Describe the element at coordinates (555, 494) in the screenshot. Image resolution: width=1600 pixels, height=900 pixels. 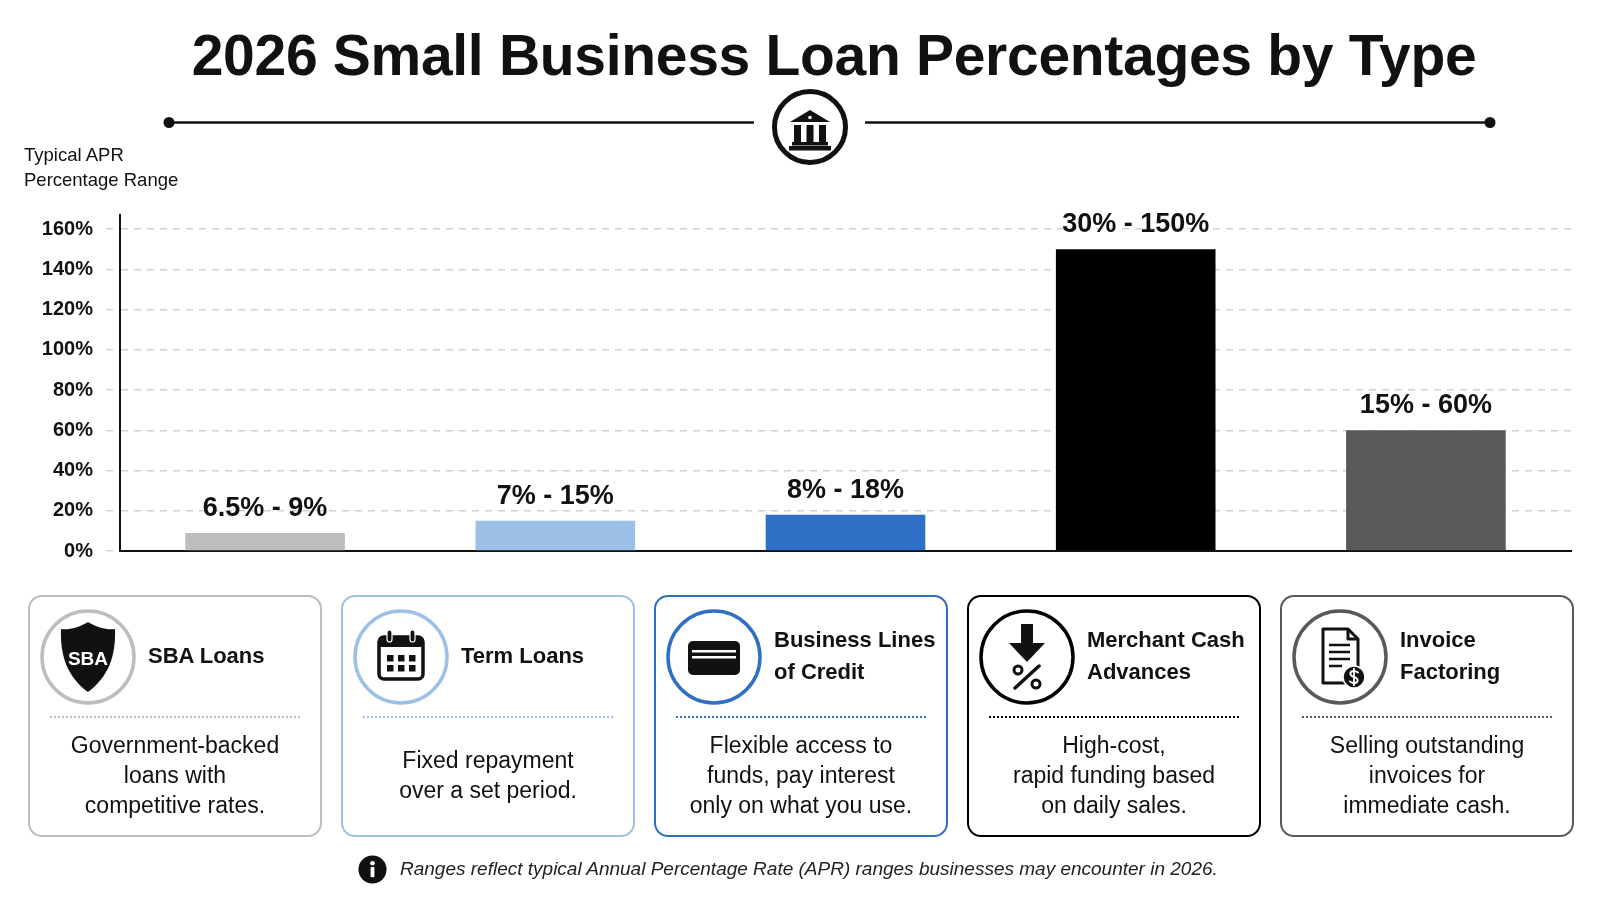
I see `annotation: 7% - 15%` at that location.